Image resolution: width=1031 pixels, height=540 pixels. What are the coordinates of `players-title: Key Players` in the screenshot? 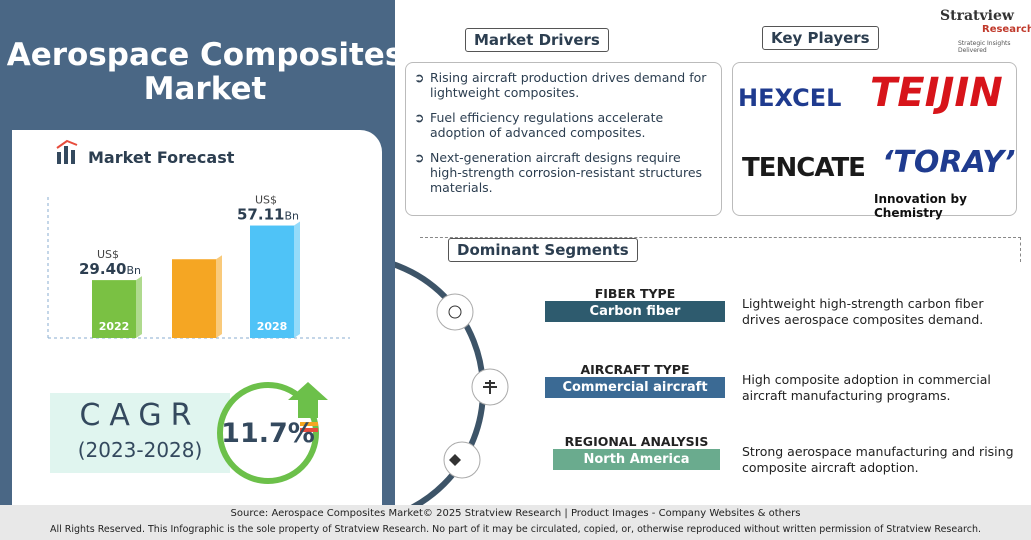 It's located at (820, 38).